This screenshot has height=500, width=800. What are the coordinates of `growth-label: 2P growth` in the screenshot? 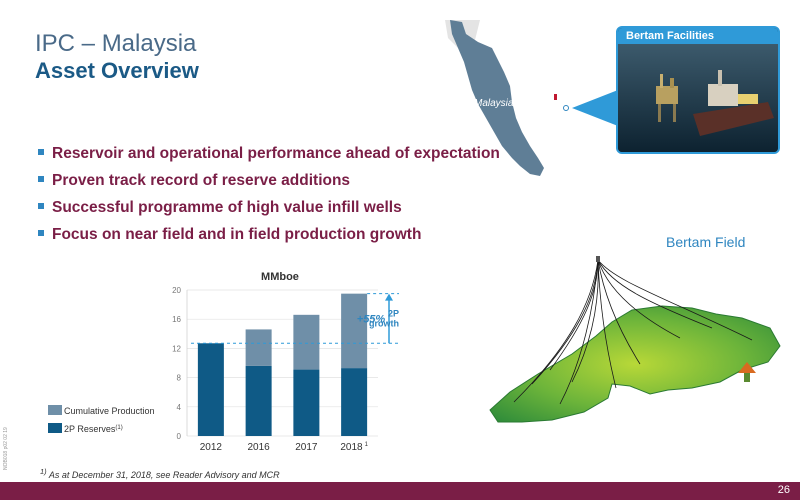 It's located at (384, 318).